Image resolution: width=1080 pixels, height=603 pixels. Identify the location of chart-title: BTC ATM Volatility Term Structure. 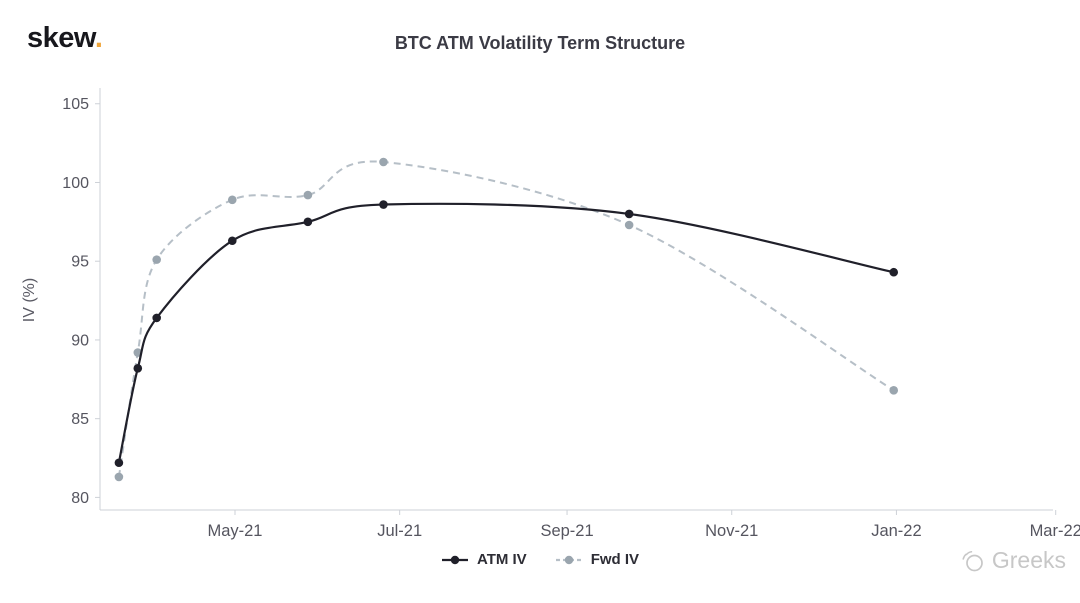
(540, 43).